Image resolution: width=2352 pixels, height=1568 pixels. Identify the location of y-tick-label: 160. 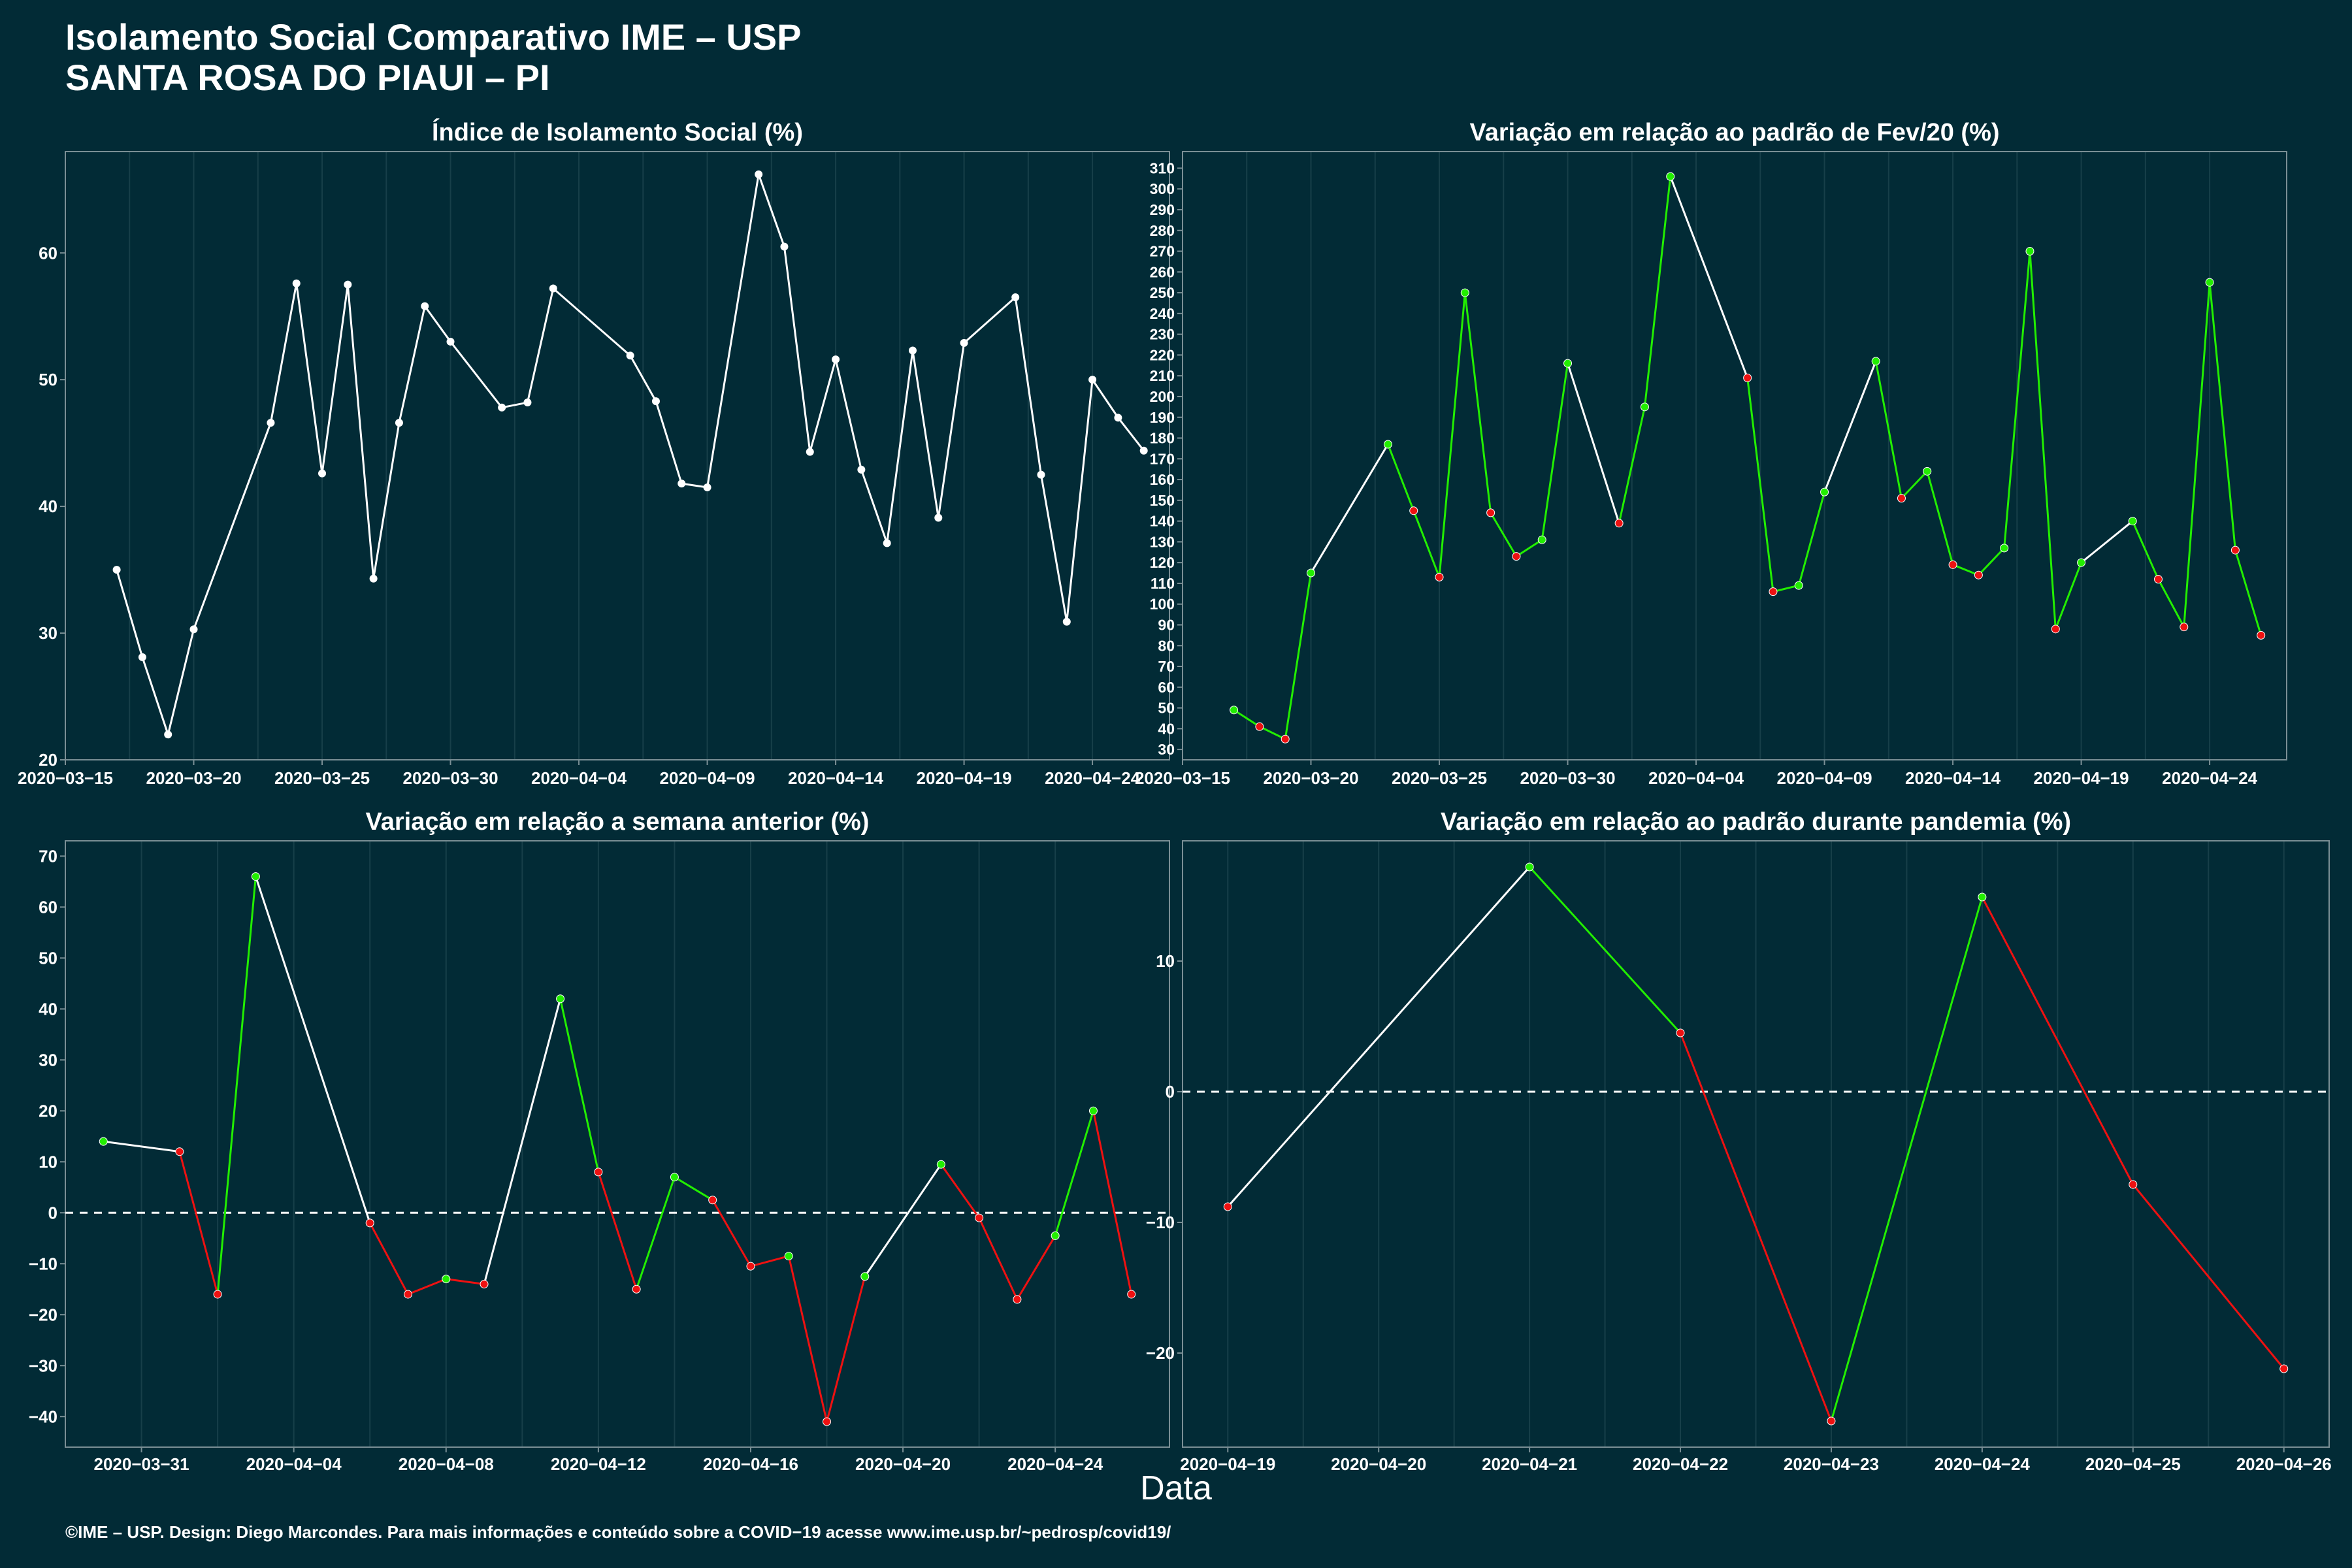
(1162, 479).